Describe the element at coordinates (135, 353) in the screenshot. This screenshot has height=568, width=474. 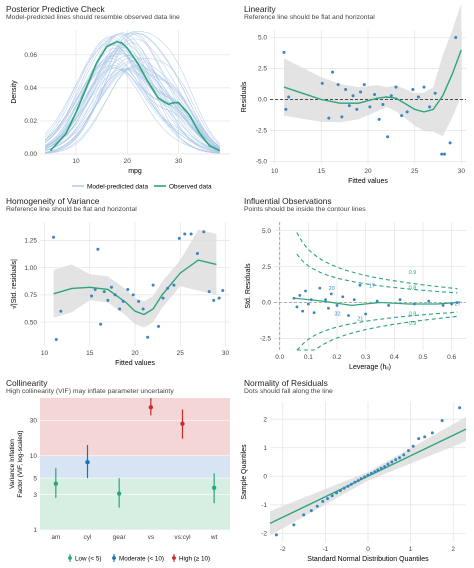
I see `x-tick-label: 20` at that location.